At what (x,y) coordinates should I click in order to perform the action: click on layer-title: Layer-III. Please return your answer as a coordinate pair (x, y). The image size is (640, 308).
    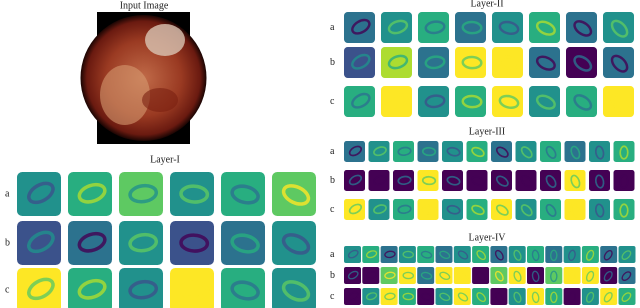
    Looking at the image, I should click on (487, 131).